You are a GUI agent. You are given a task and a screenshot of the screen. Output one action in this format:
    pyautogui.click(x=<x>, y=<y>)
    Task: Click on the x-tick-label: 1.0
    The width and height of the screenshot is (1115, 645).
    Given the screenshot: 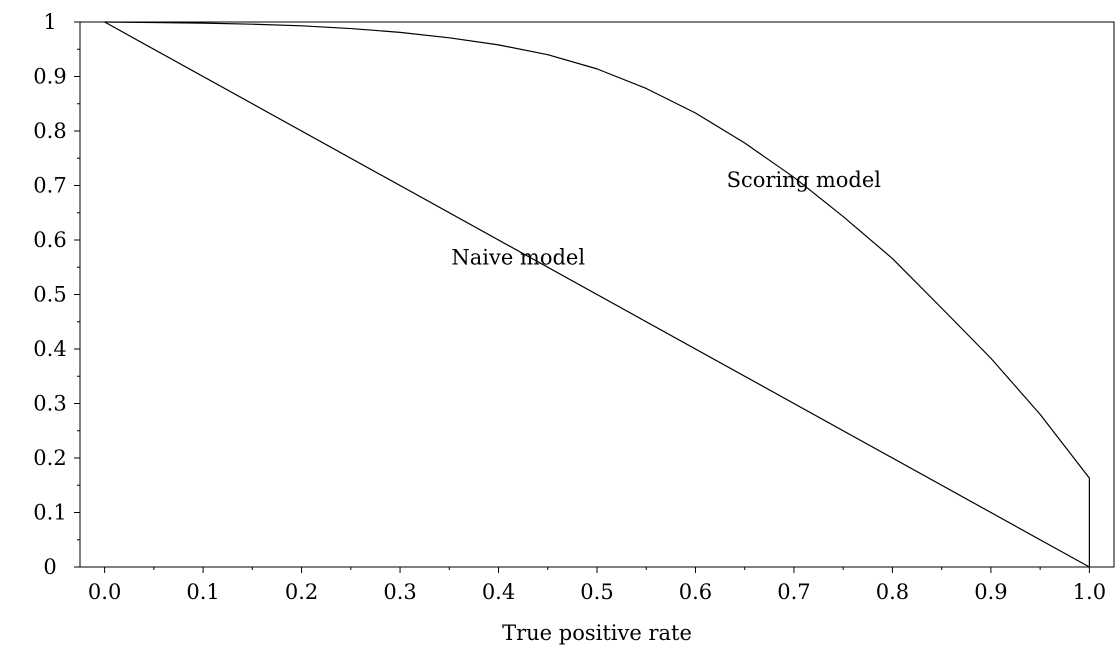 What is the action you would take?
    pyautogui.click(x=1089, y=592)
    